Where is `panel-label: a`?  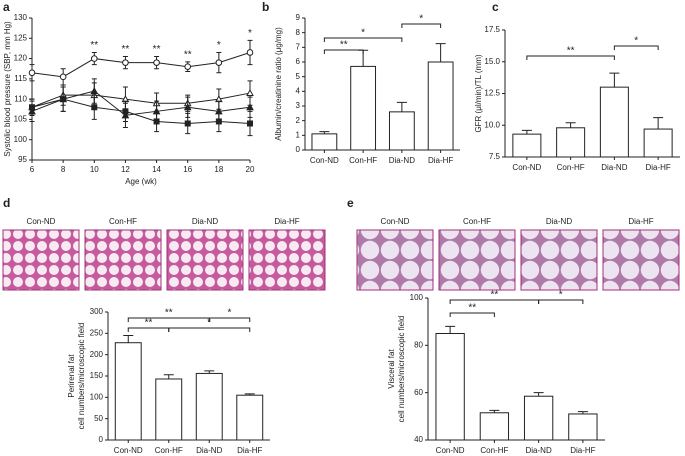
panel-label: a is located at coordinates (6, 7).